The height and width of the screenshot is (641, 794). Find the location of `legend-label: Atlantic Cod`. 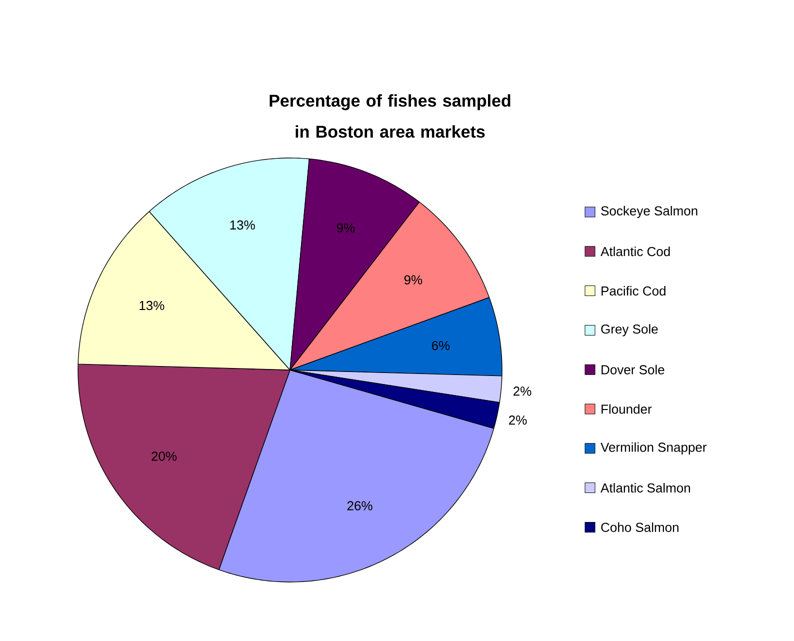

legend-label: Atlantic Cod is located at coordinates (635, 251).